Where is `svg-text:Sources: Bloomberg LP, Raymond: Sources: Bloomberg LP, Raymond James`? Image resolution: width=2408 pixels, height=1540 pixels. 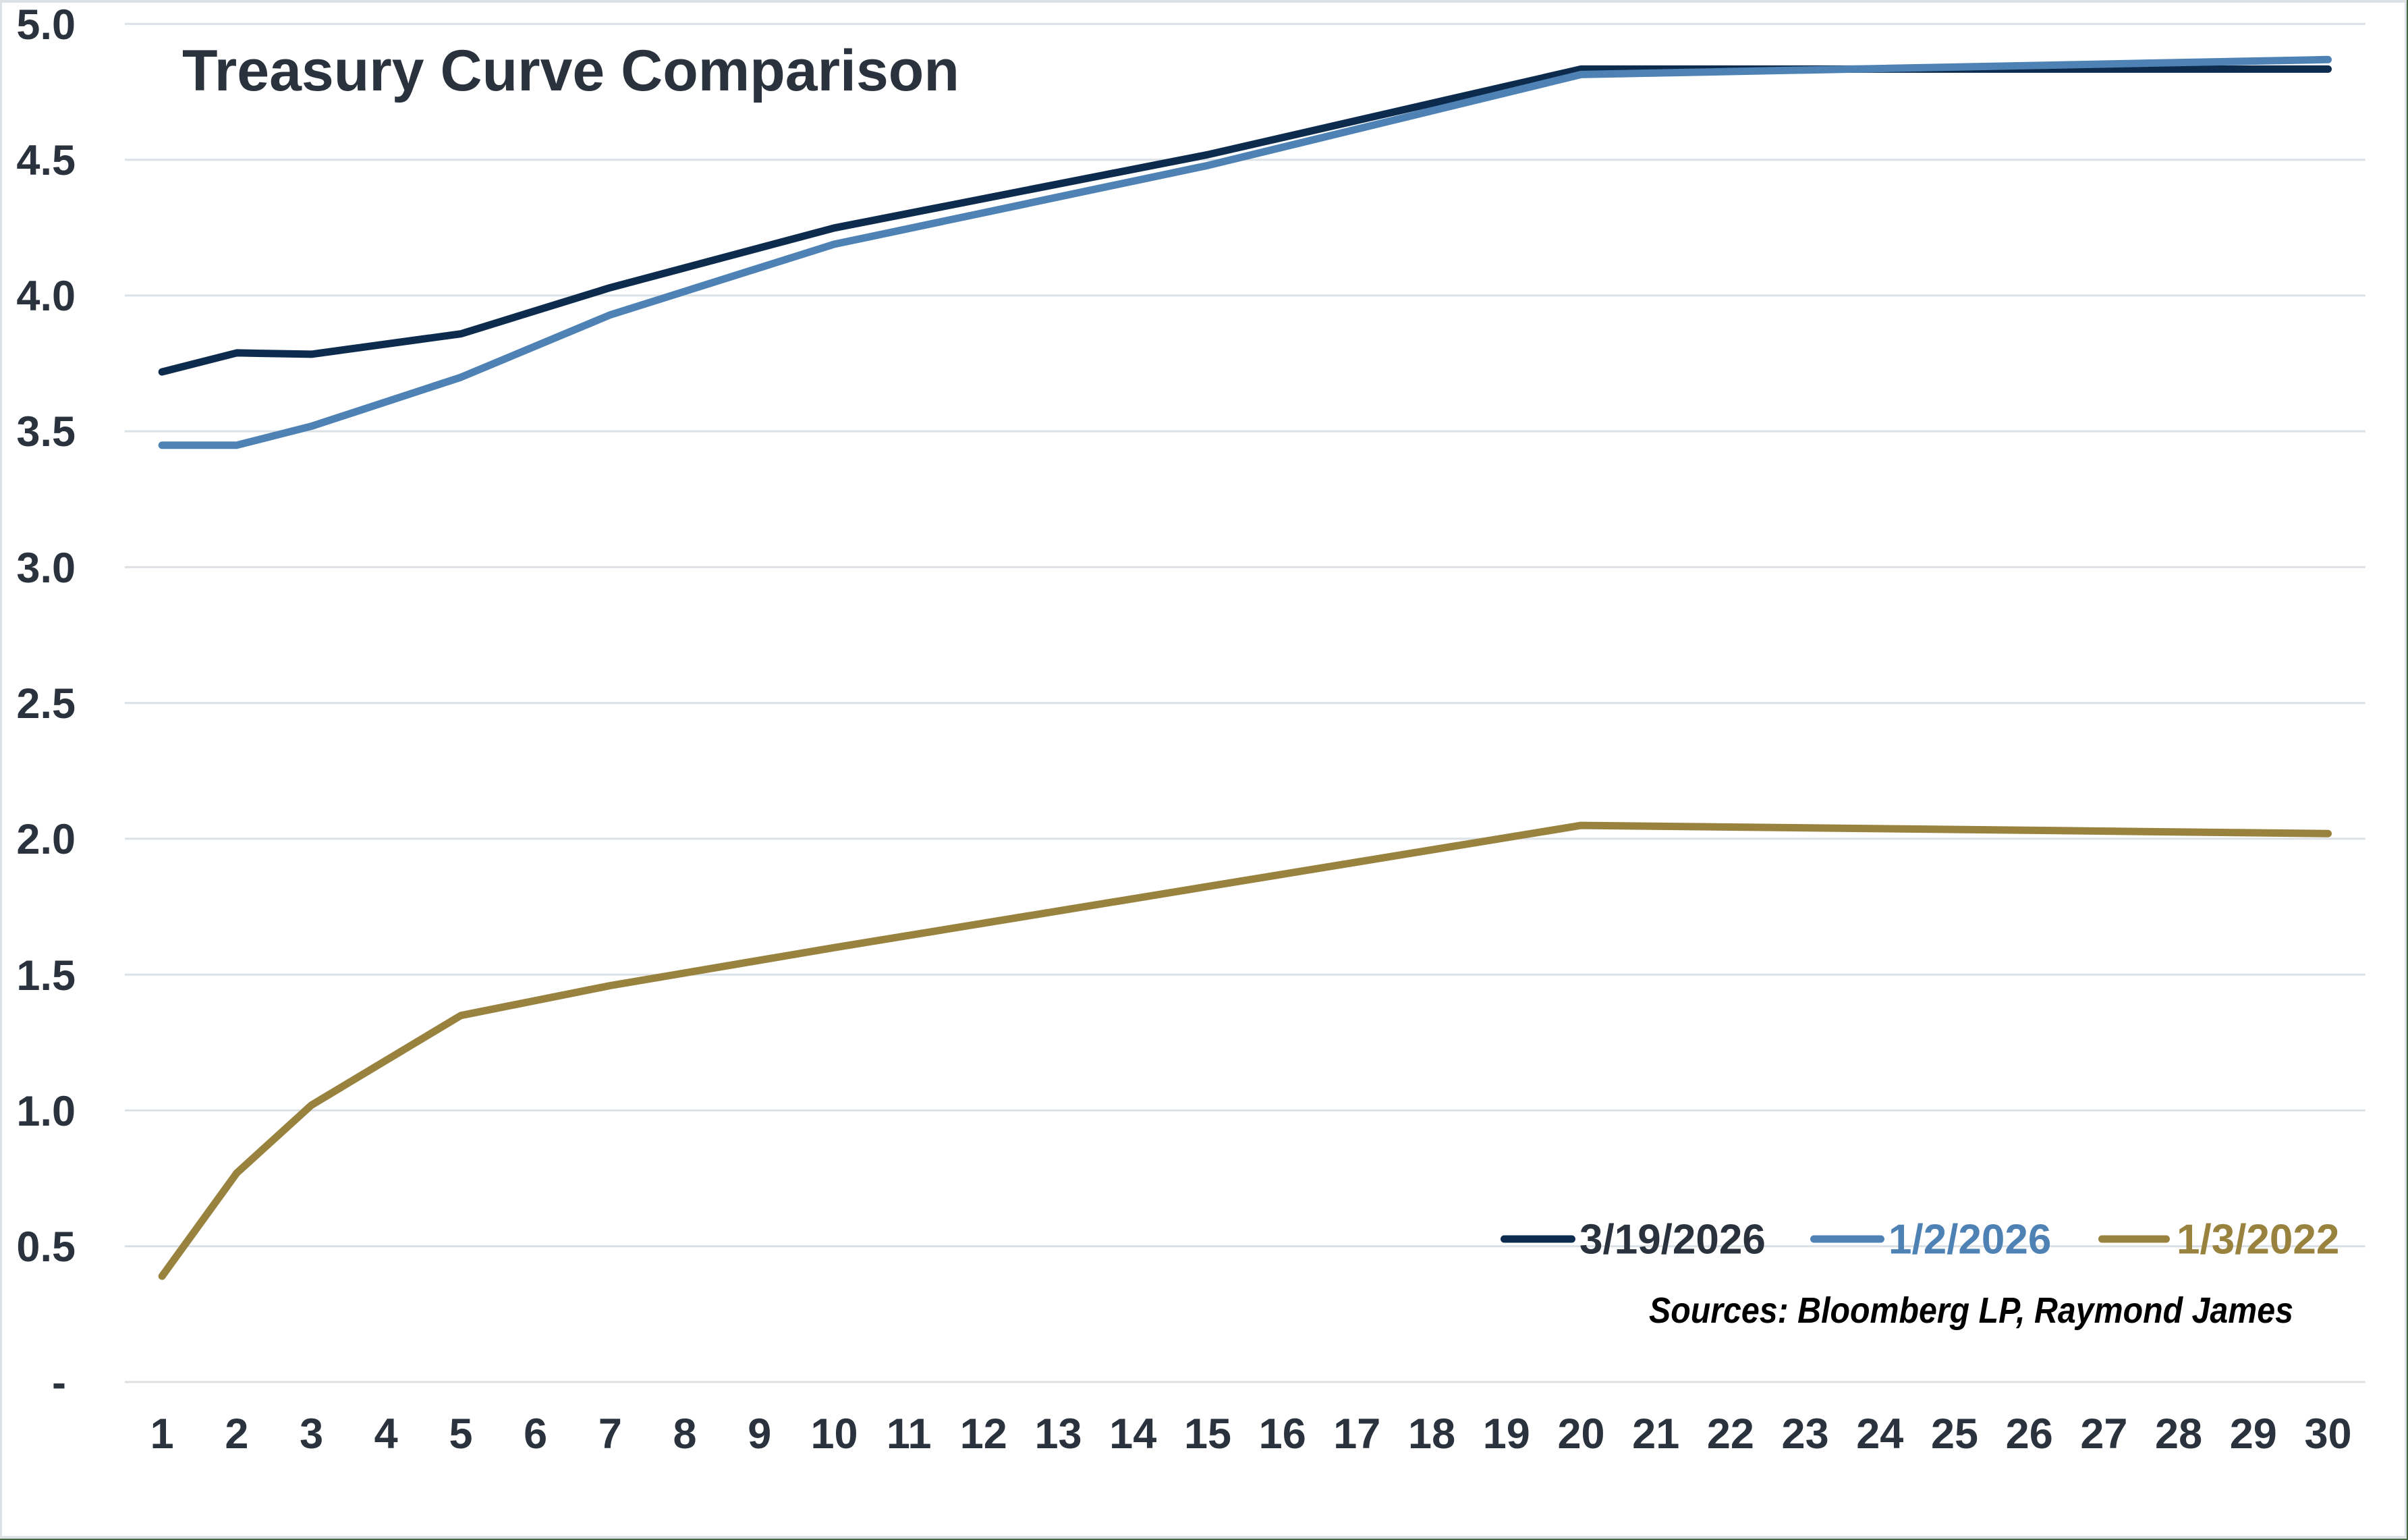
svg-text:Sources: Bloomberg LP, Raymond: Sources: Bloomberg LP, Raymond James is located at coordinates (1971, 1310).